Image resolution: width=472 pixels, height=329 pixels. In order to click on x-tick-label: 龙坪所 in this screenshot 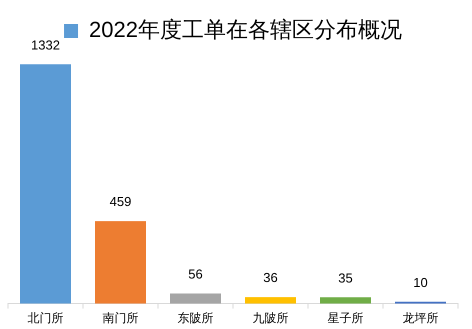, I will do `click(420, 318)`.